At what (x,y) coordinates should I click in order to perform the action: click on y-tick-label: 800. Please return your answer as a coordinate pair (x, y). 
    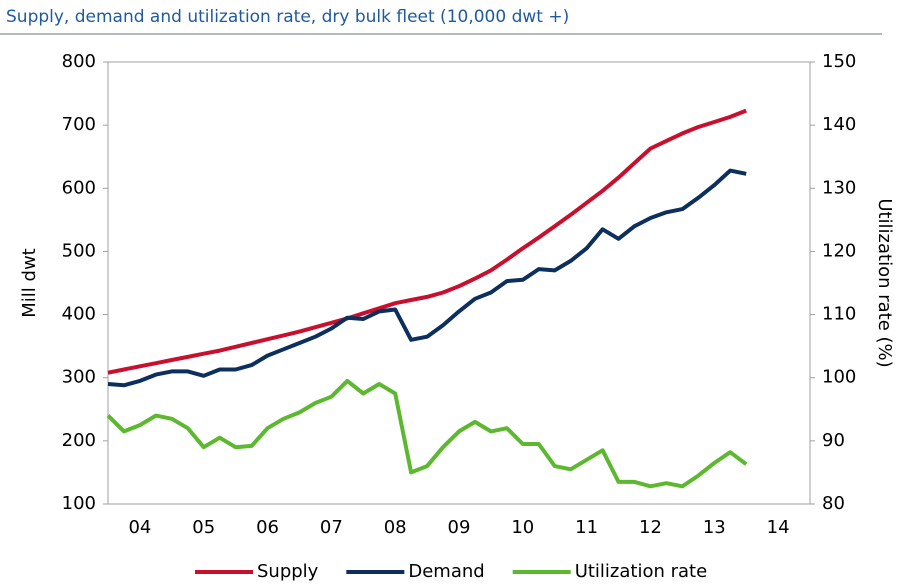
    Looking at the image, I should click on (79, 61).